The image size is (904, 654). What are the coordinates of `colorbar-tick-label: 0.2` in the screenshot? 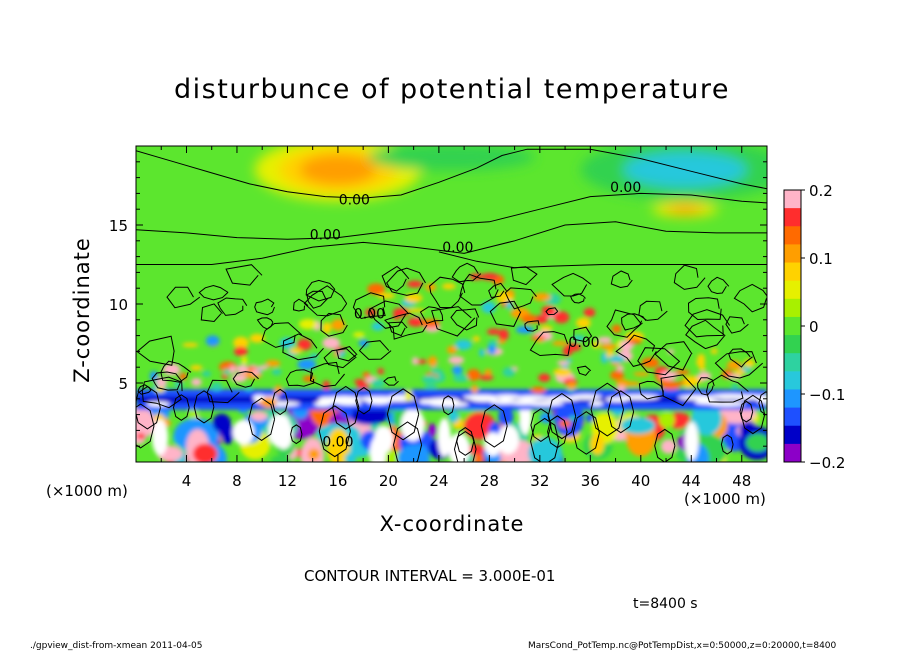 It's located at (821, 191).